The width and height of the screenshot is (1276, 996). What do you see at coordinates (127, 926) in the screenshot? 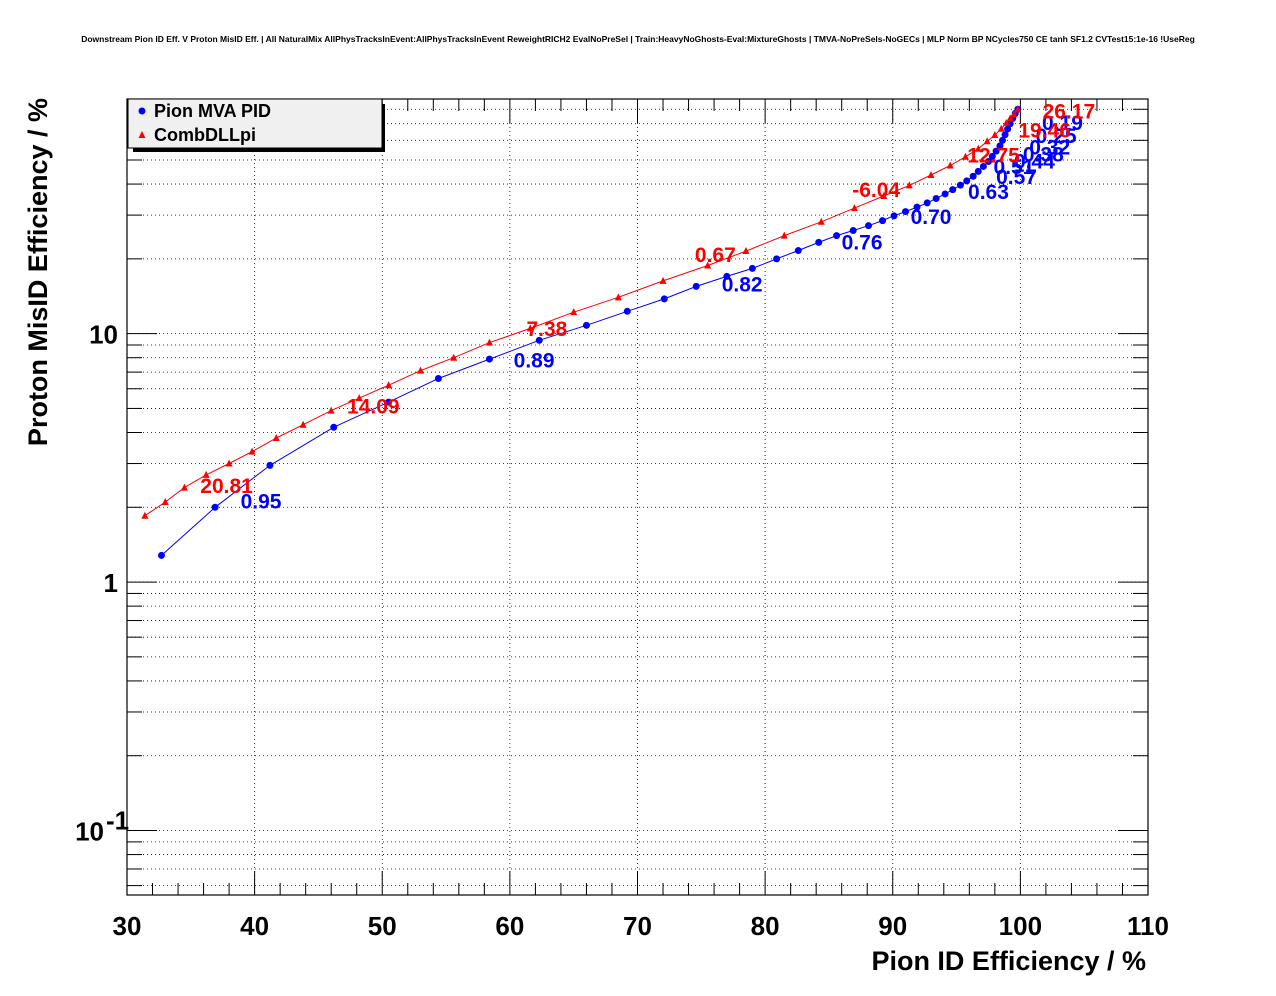
I see `x-tick-label: 30` at bounding box center [127, 926].